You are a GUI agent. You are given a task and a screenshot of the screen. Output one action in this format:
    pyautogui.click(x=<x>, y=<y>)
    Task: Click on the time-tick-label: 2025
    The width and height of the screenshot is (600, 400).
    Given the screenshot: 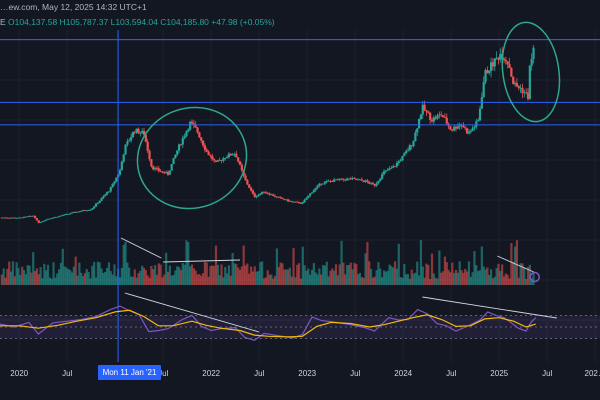 What is the action you would take?
    pyautogui.click(x=499, y=373)
    